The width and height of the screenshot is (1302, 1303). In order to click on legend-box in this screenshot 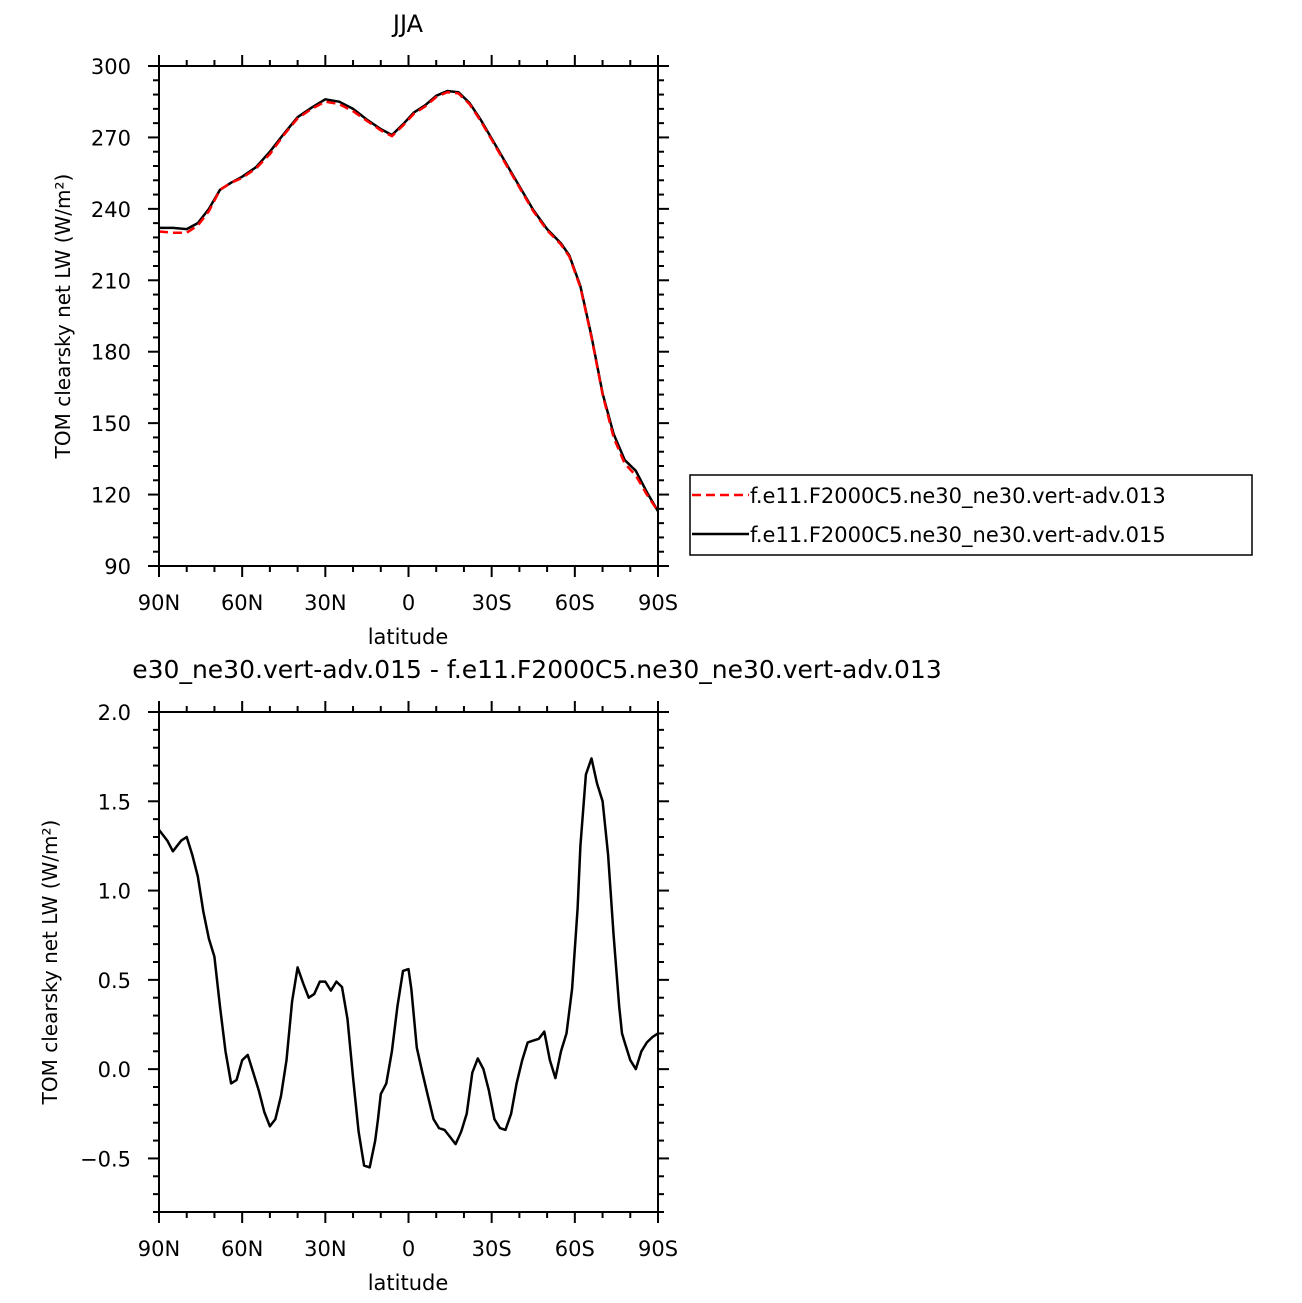, I will do `click(971, 515)`.